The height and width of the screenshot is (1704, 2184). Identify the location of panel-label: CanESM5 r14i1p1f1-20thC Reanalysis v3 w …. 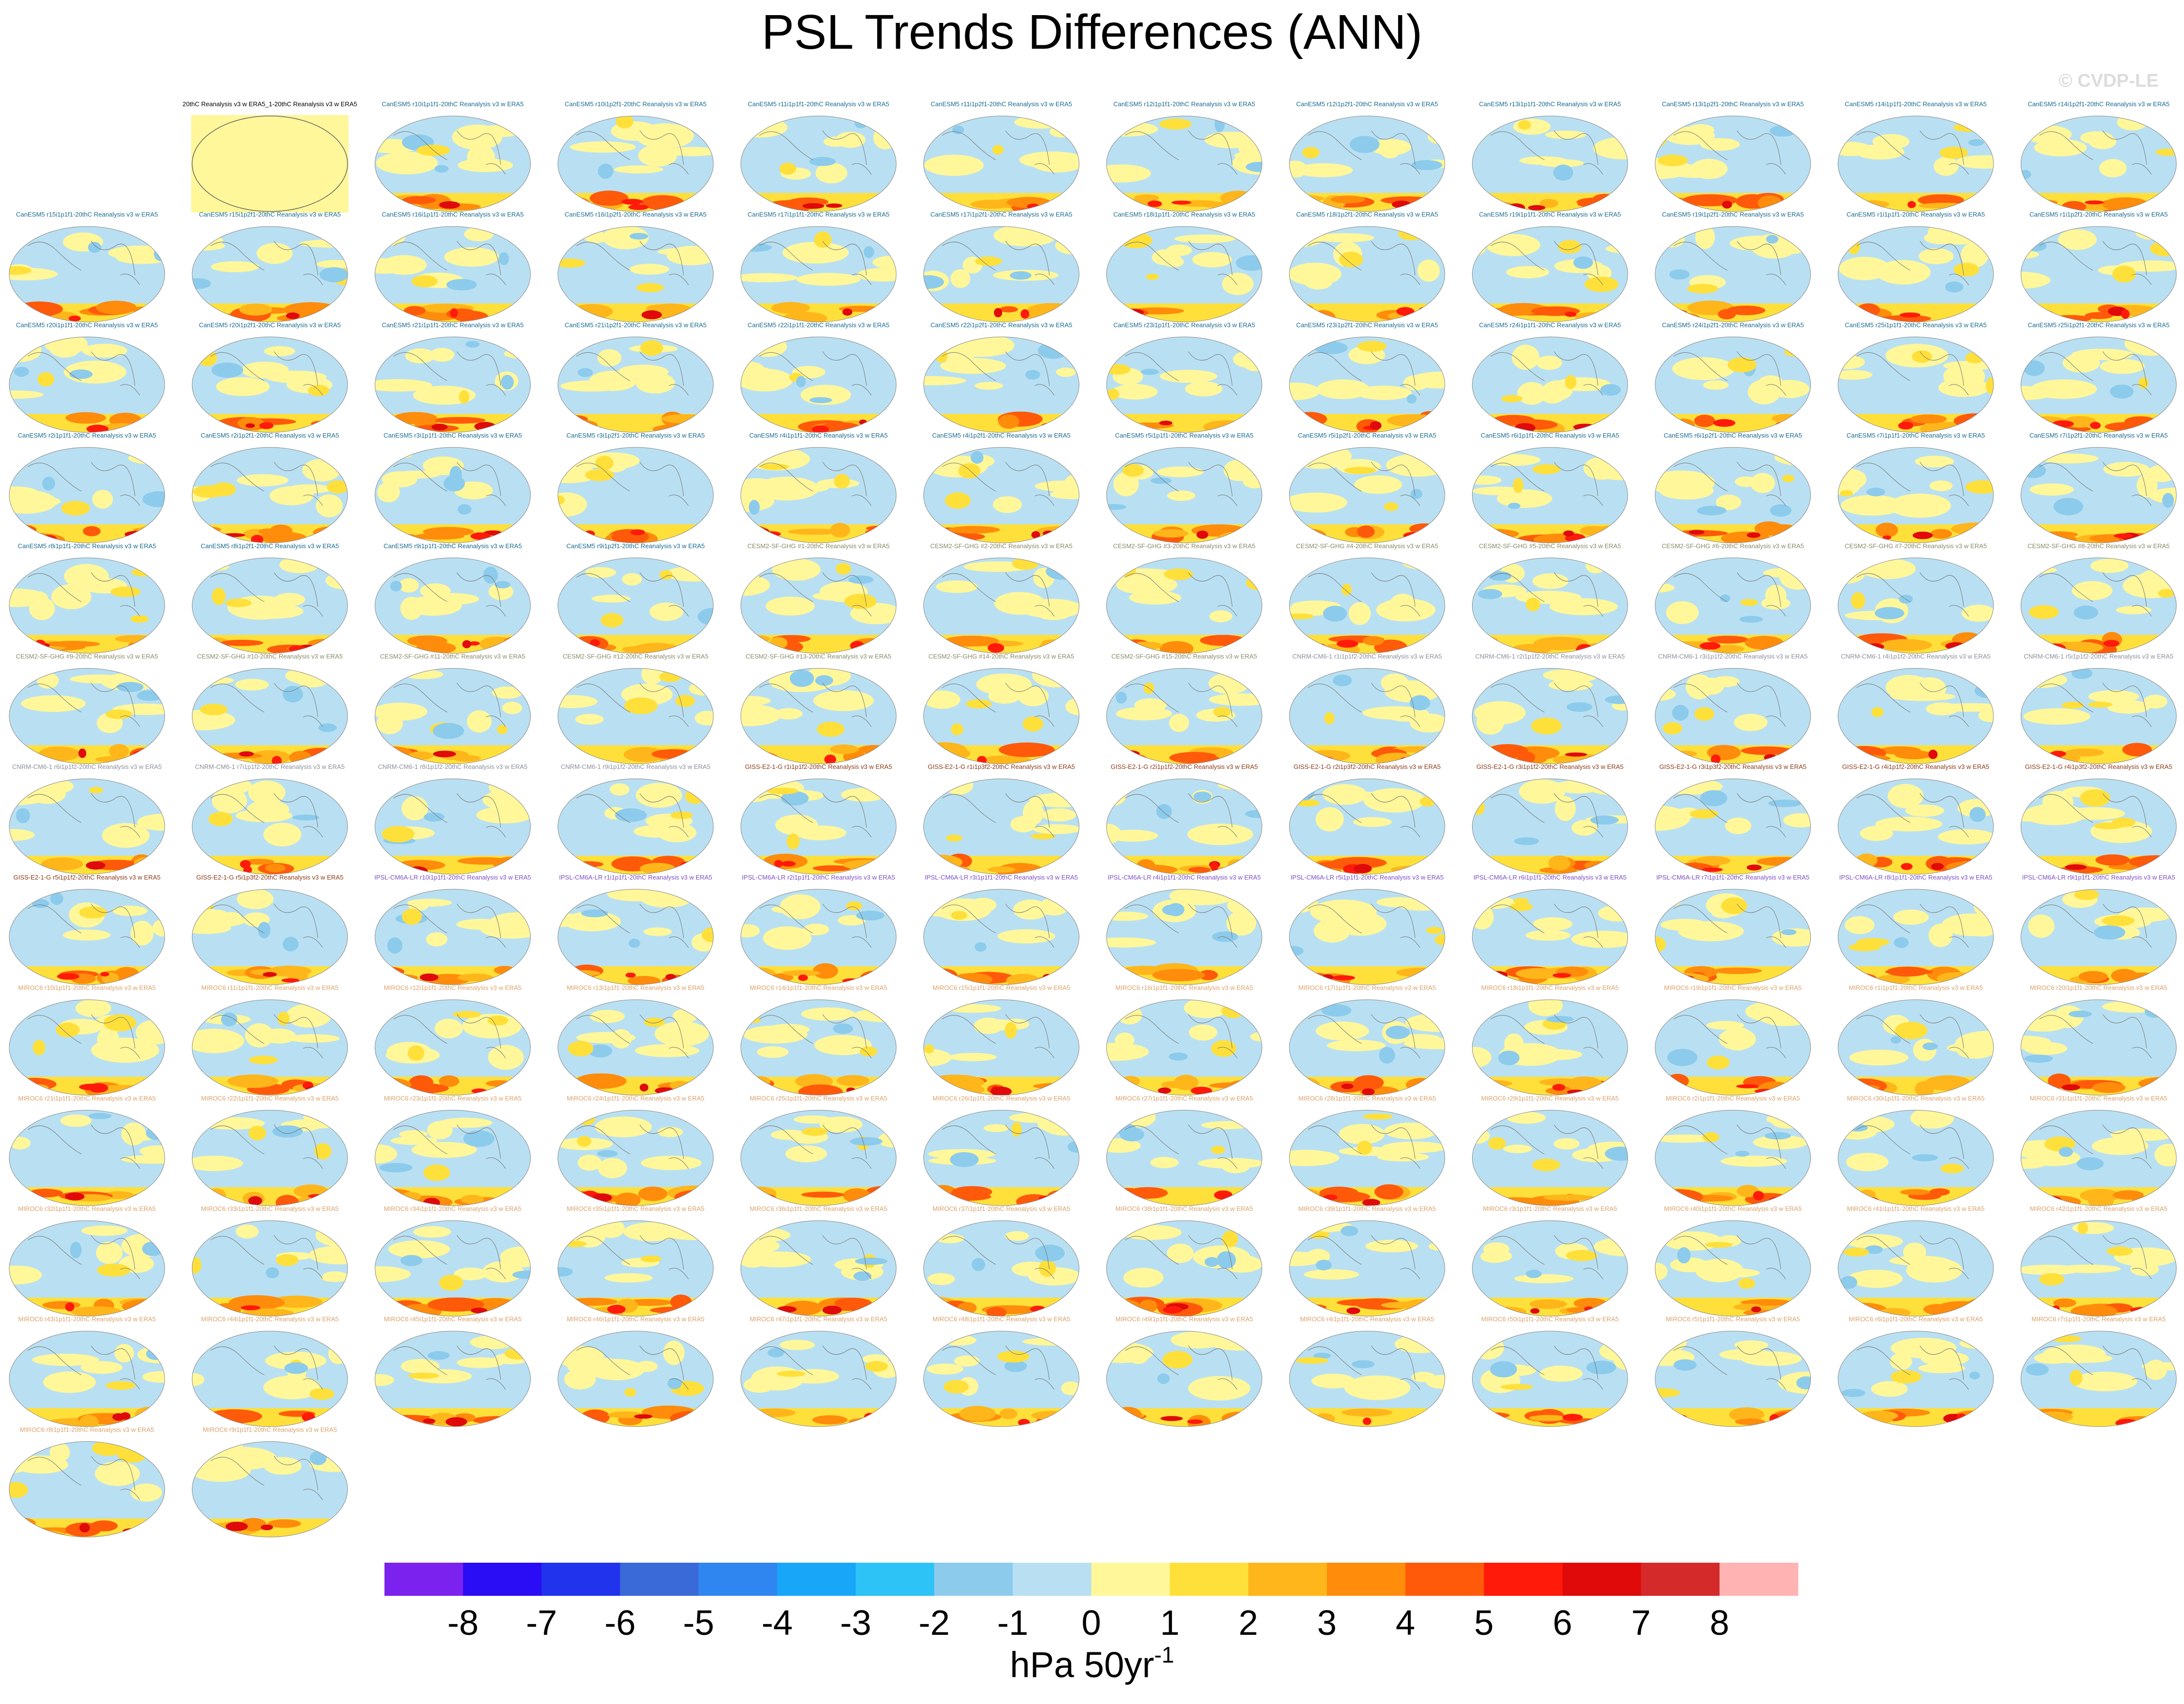
(1916, 104).